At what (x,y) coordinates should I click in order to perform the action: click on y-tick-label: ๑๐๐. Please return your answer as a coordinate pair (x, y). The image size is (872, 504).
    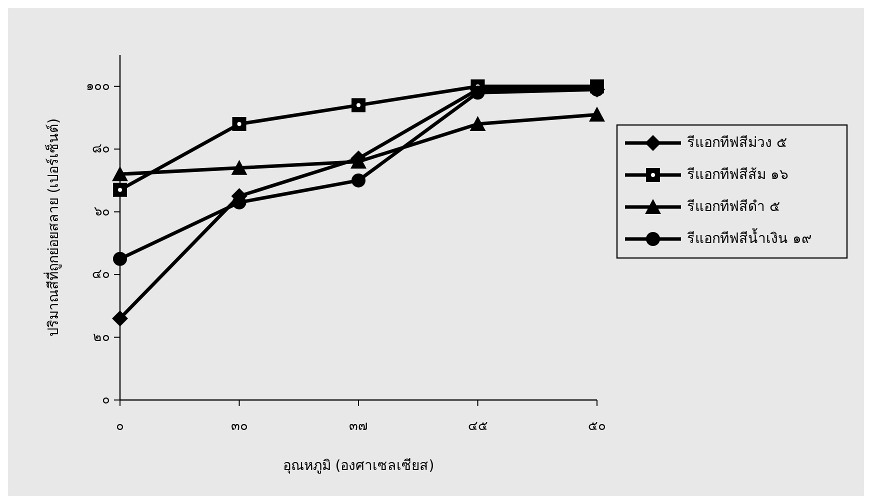
    Looking at the image, I should click on (98, 86).